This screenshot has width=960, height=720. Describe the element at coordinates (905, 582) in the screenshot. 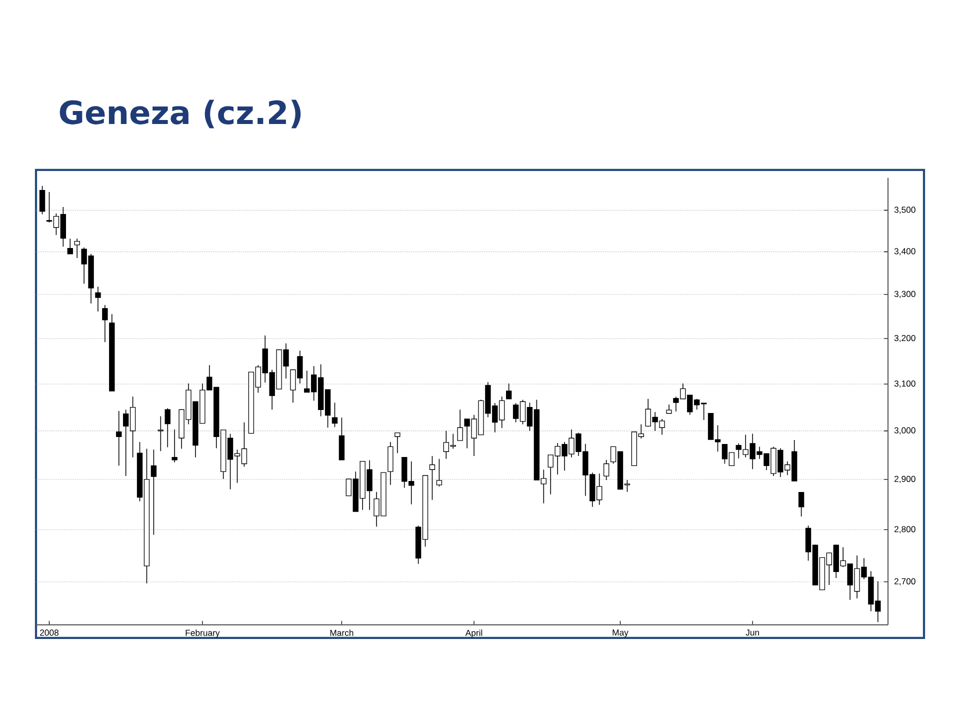

I see `y-tick-label: 2,700` at that location.